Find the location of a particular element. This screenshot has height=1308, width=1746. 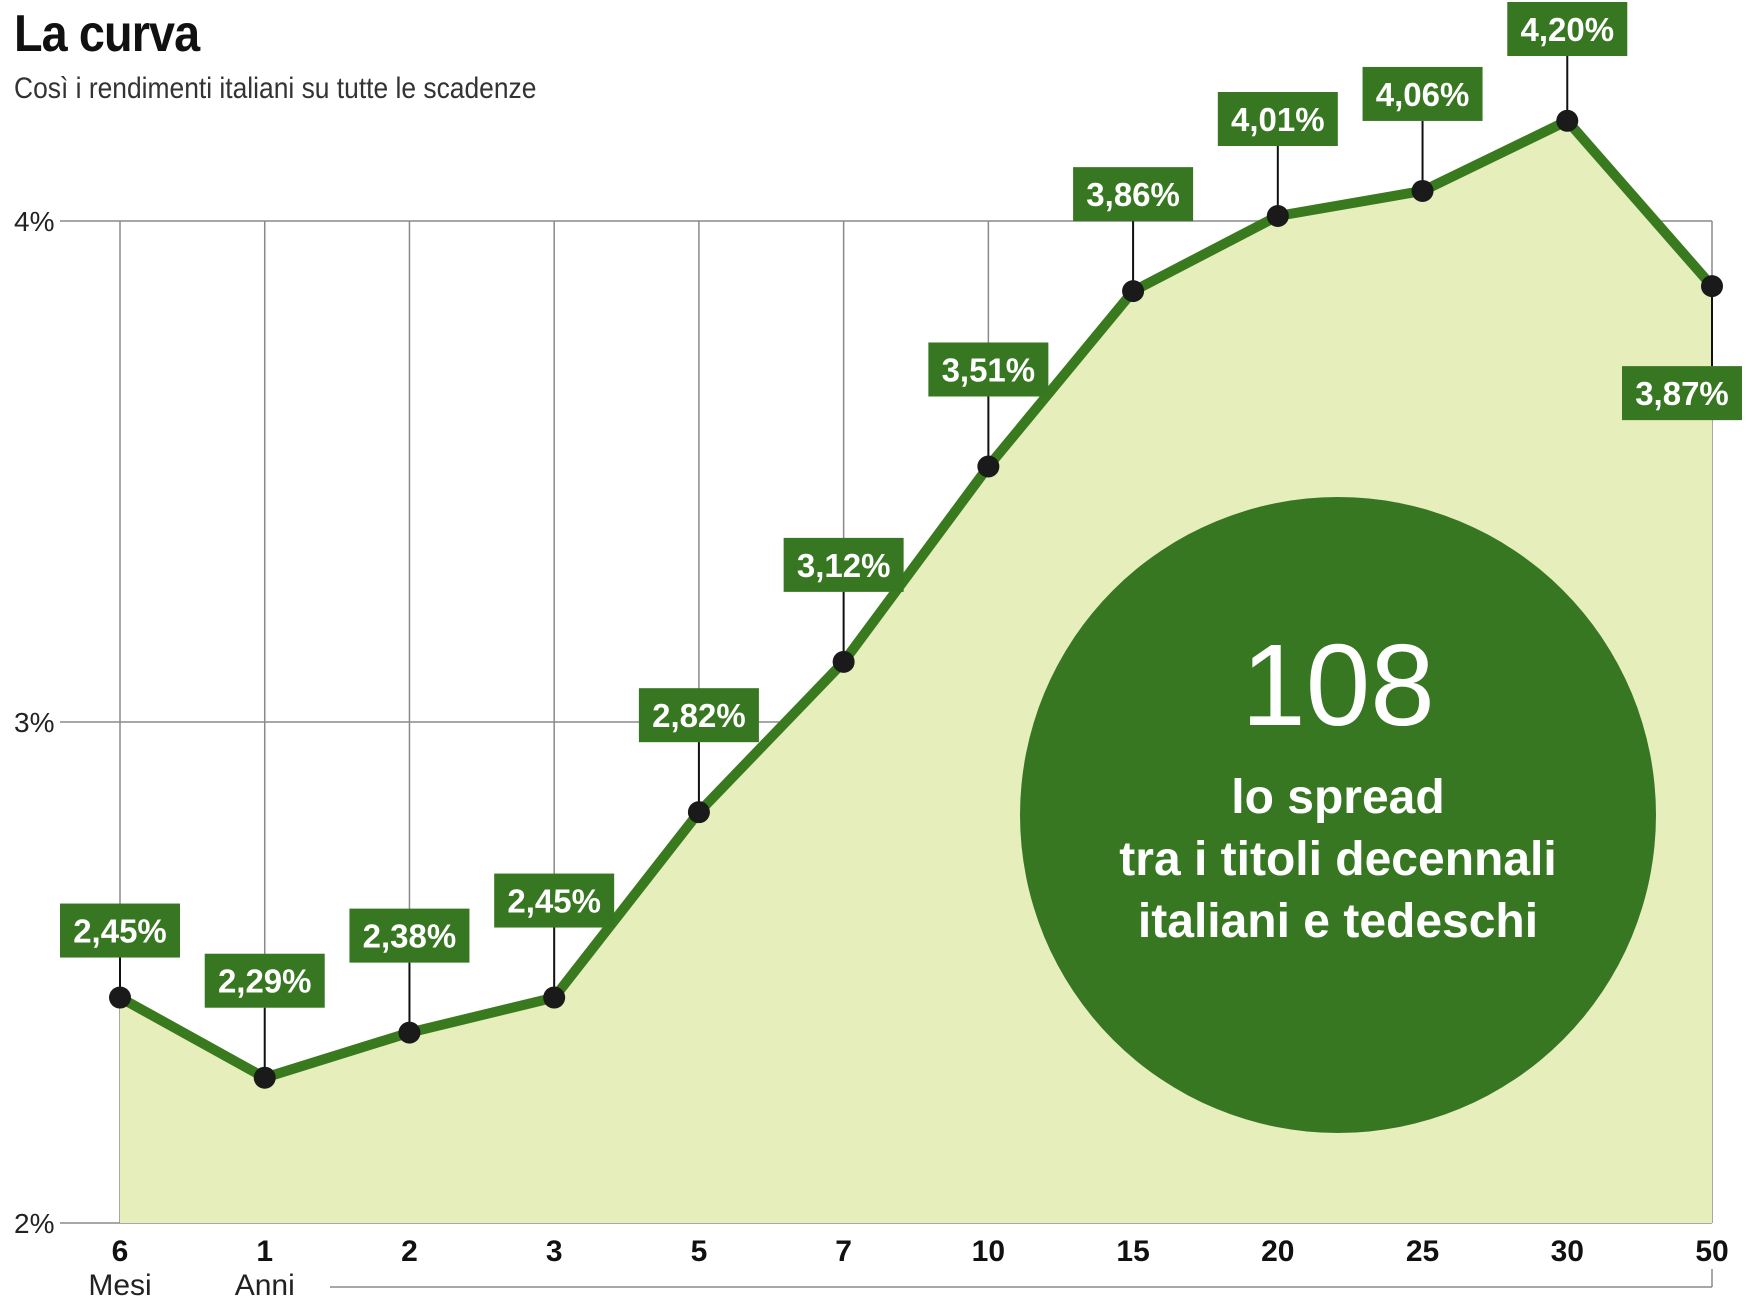

value-label: 4,06% is located at coordinates (1423, 94).